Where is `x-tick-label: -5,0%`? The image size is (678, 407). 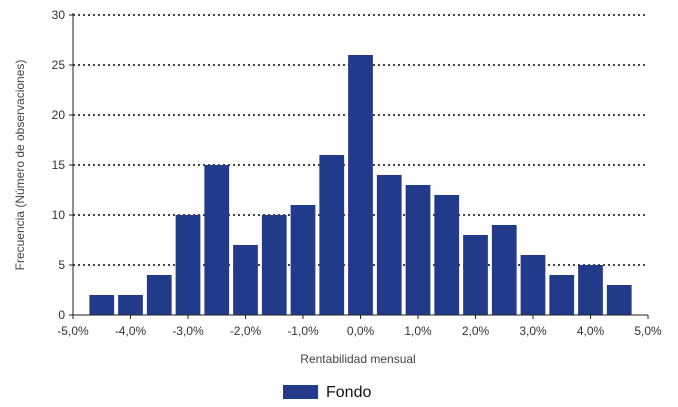
x-tick-label: -5,0% is located at coordinates (73, 331).